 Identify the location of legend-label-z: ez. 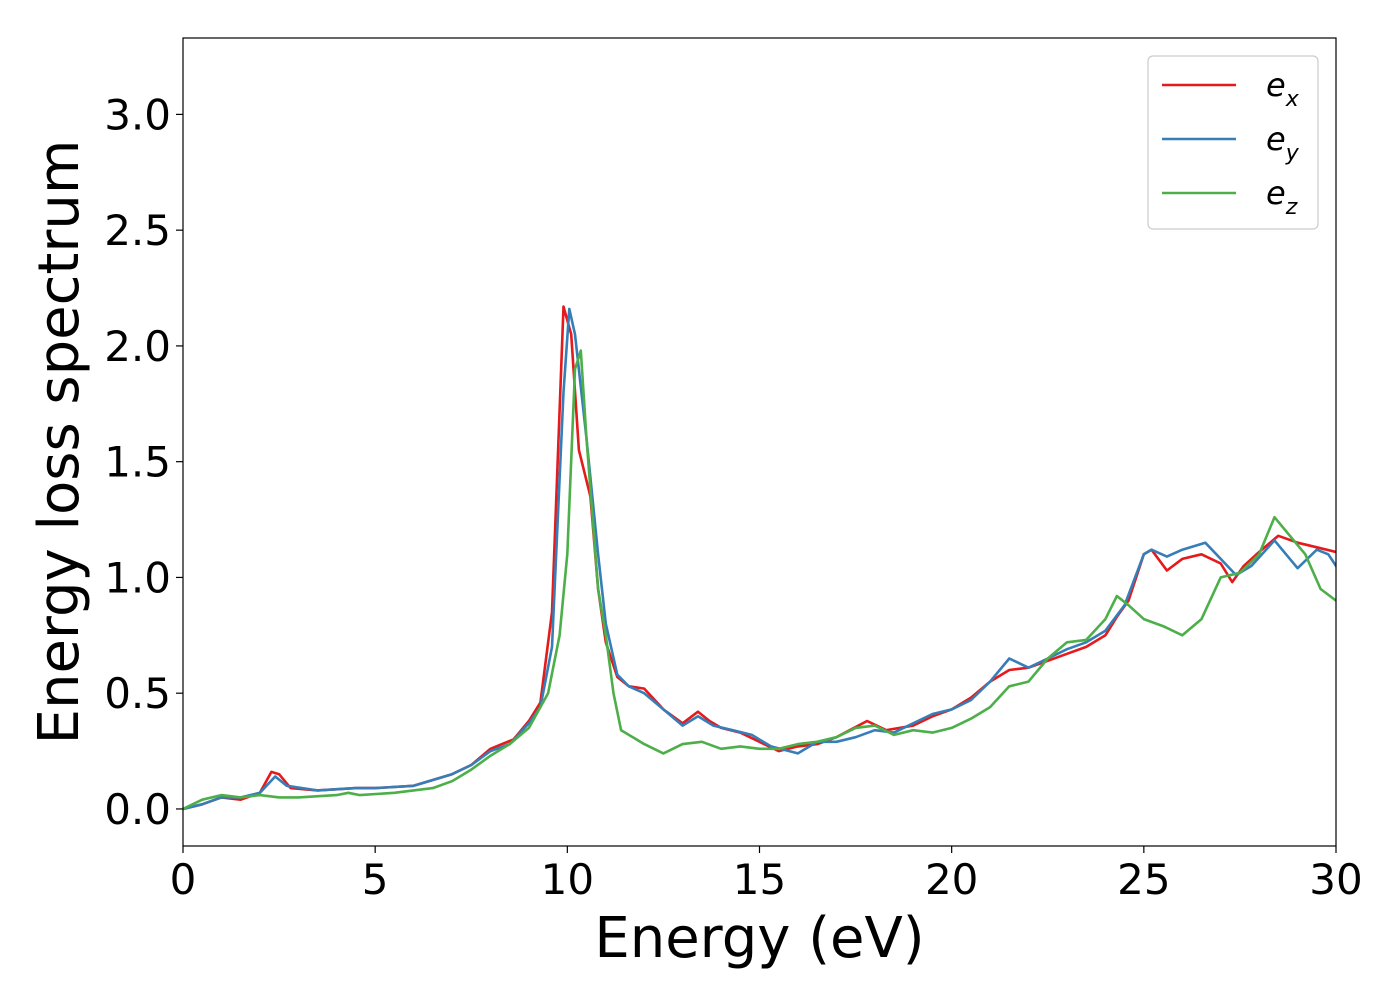
(1282, 197).